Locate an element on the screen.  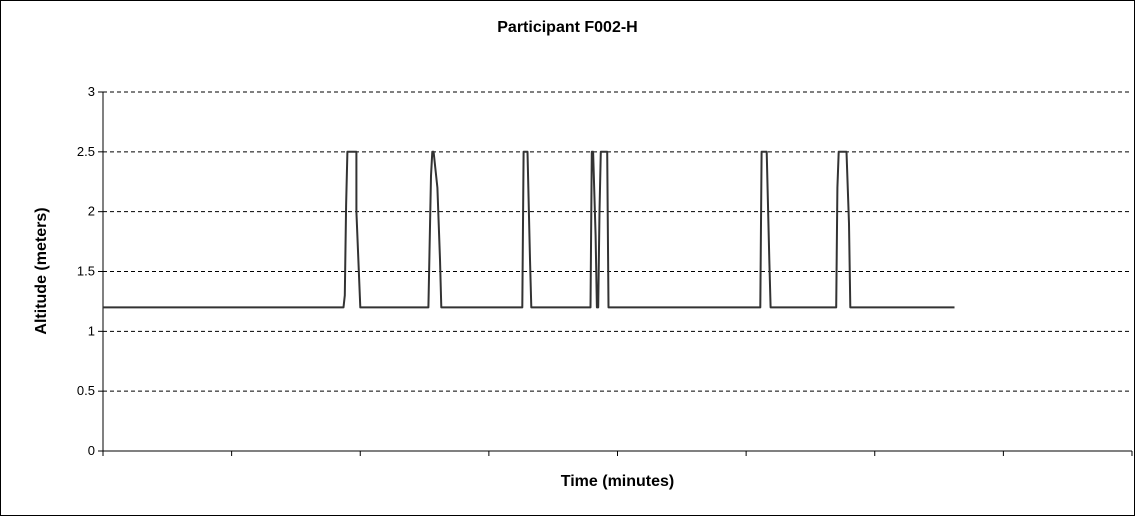
y-tick-label: 2 is located at coordinates (91, 211).